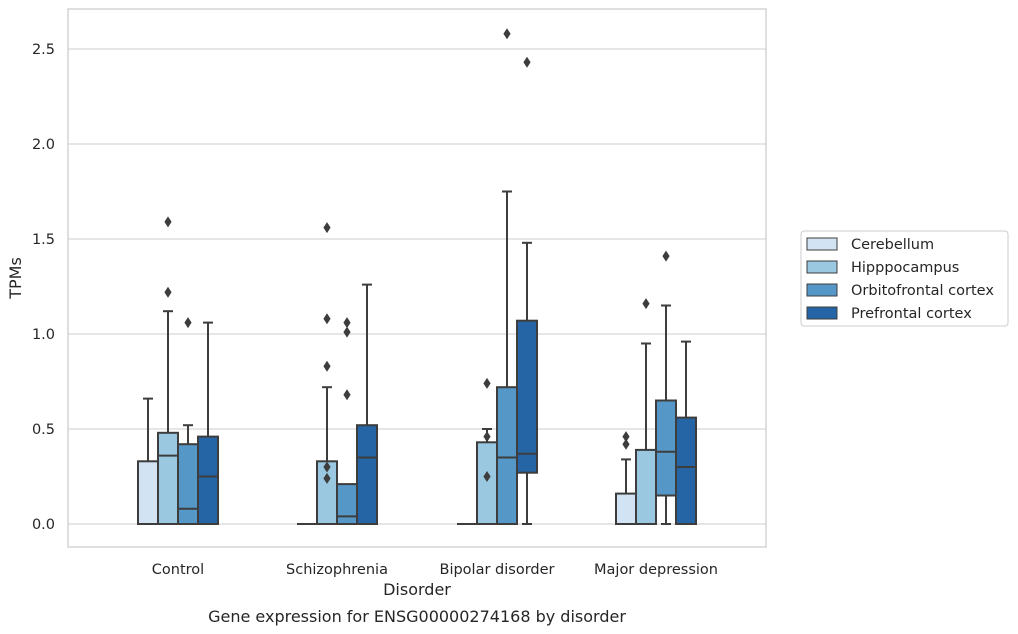 This screenshot has width=1018, height=634. Describe the element at coordinates (43, 525) in the screenshot. I see `y-tick-label: 0.0` at that location.